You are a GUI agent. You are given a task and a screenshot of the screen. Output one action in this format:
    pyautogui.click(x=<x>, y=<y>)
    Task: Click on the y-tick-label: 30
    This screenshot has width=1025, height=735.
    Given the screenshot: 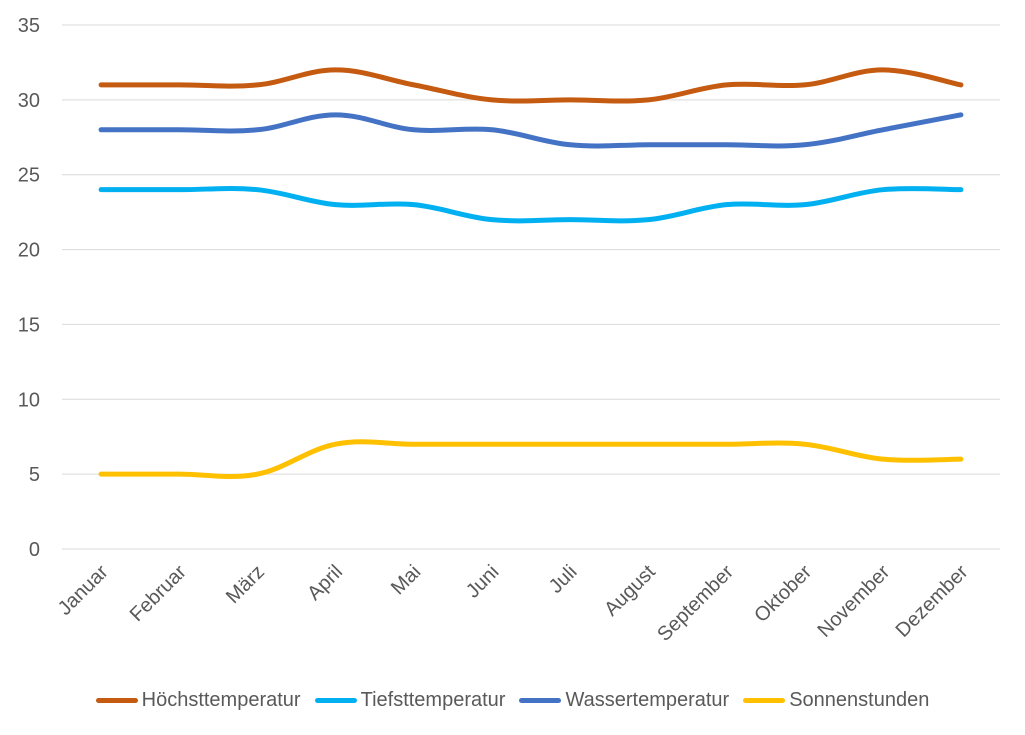 What is the action you would take?
    pyautogui.click(x=29, y=101)
    